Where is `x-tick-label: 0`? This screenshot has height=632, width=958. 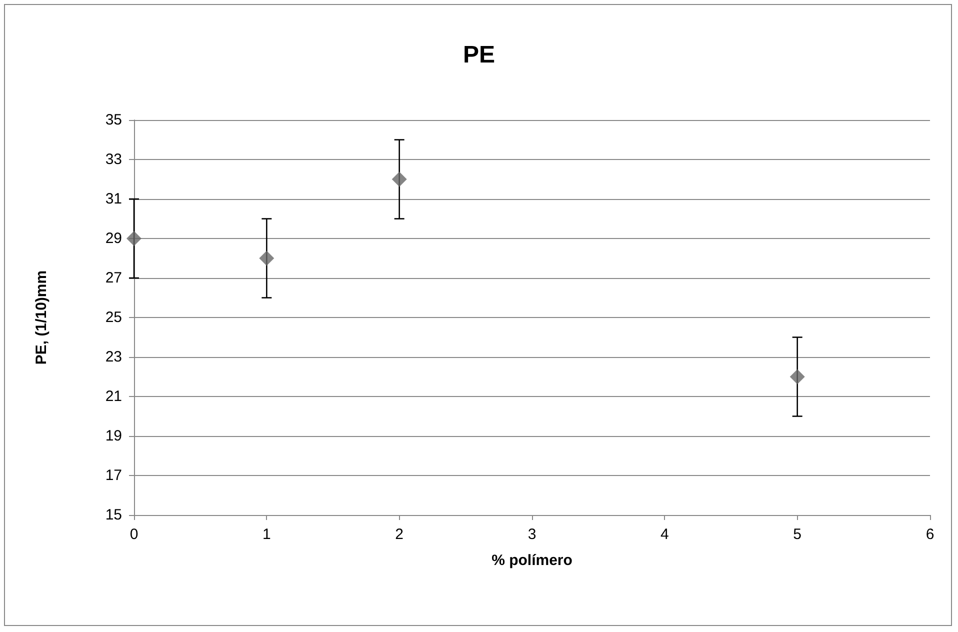
x-tick-label: 0 is located at coordinates (134, 534).